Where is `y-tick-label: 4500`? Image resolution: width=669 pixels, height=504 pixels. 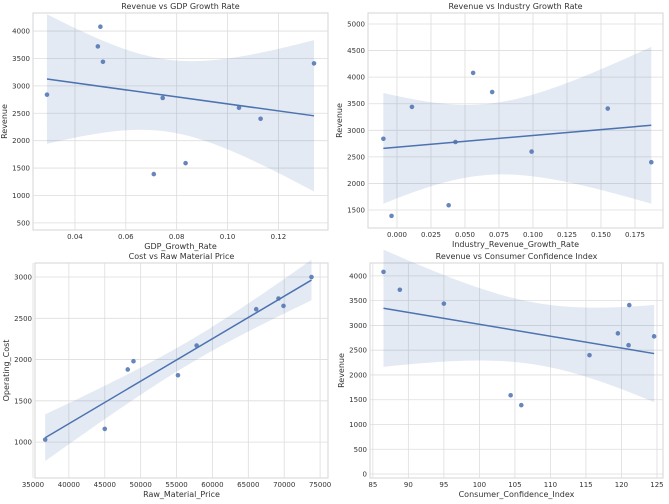
y-tick-label: 4500 is located at coordinates (356, 51).